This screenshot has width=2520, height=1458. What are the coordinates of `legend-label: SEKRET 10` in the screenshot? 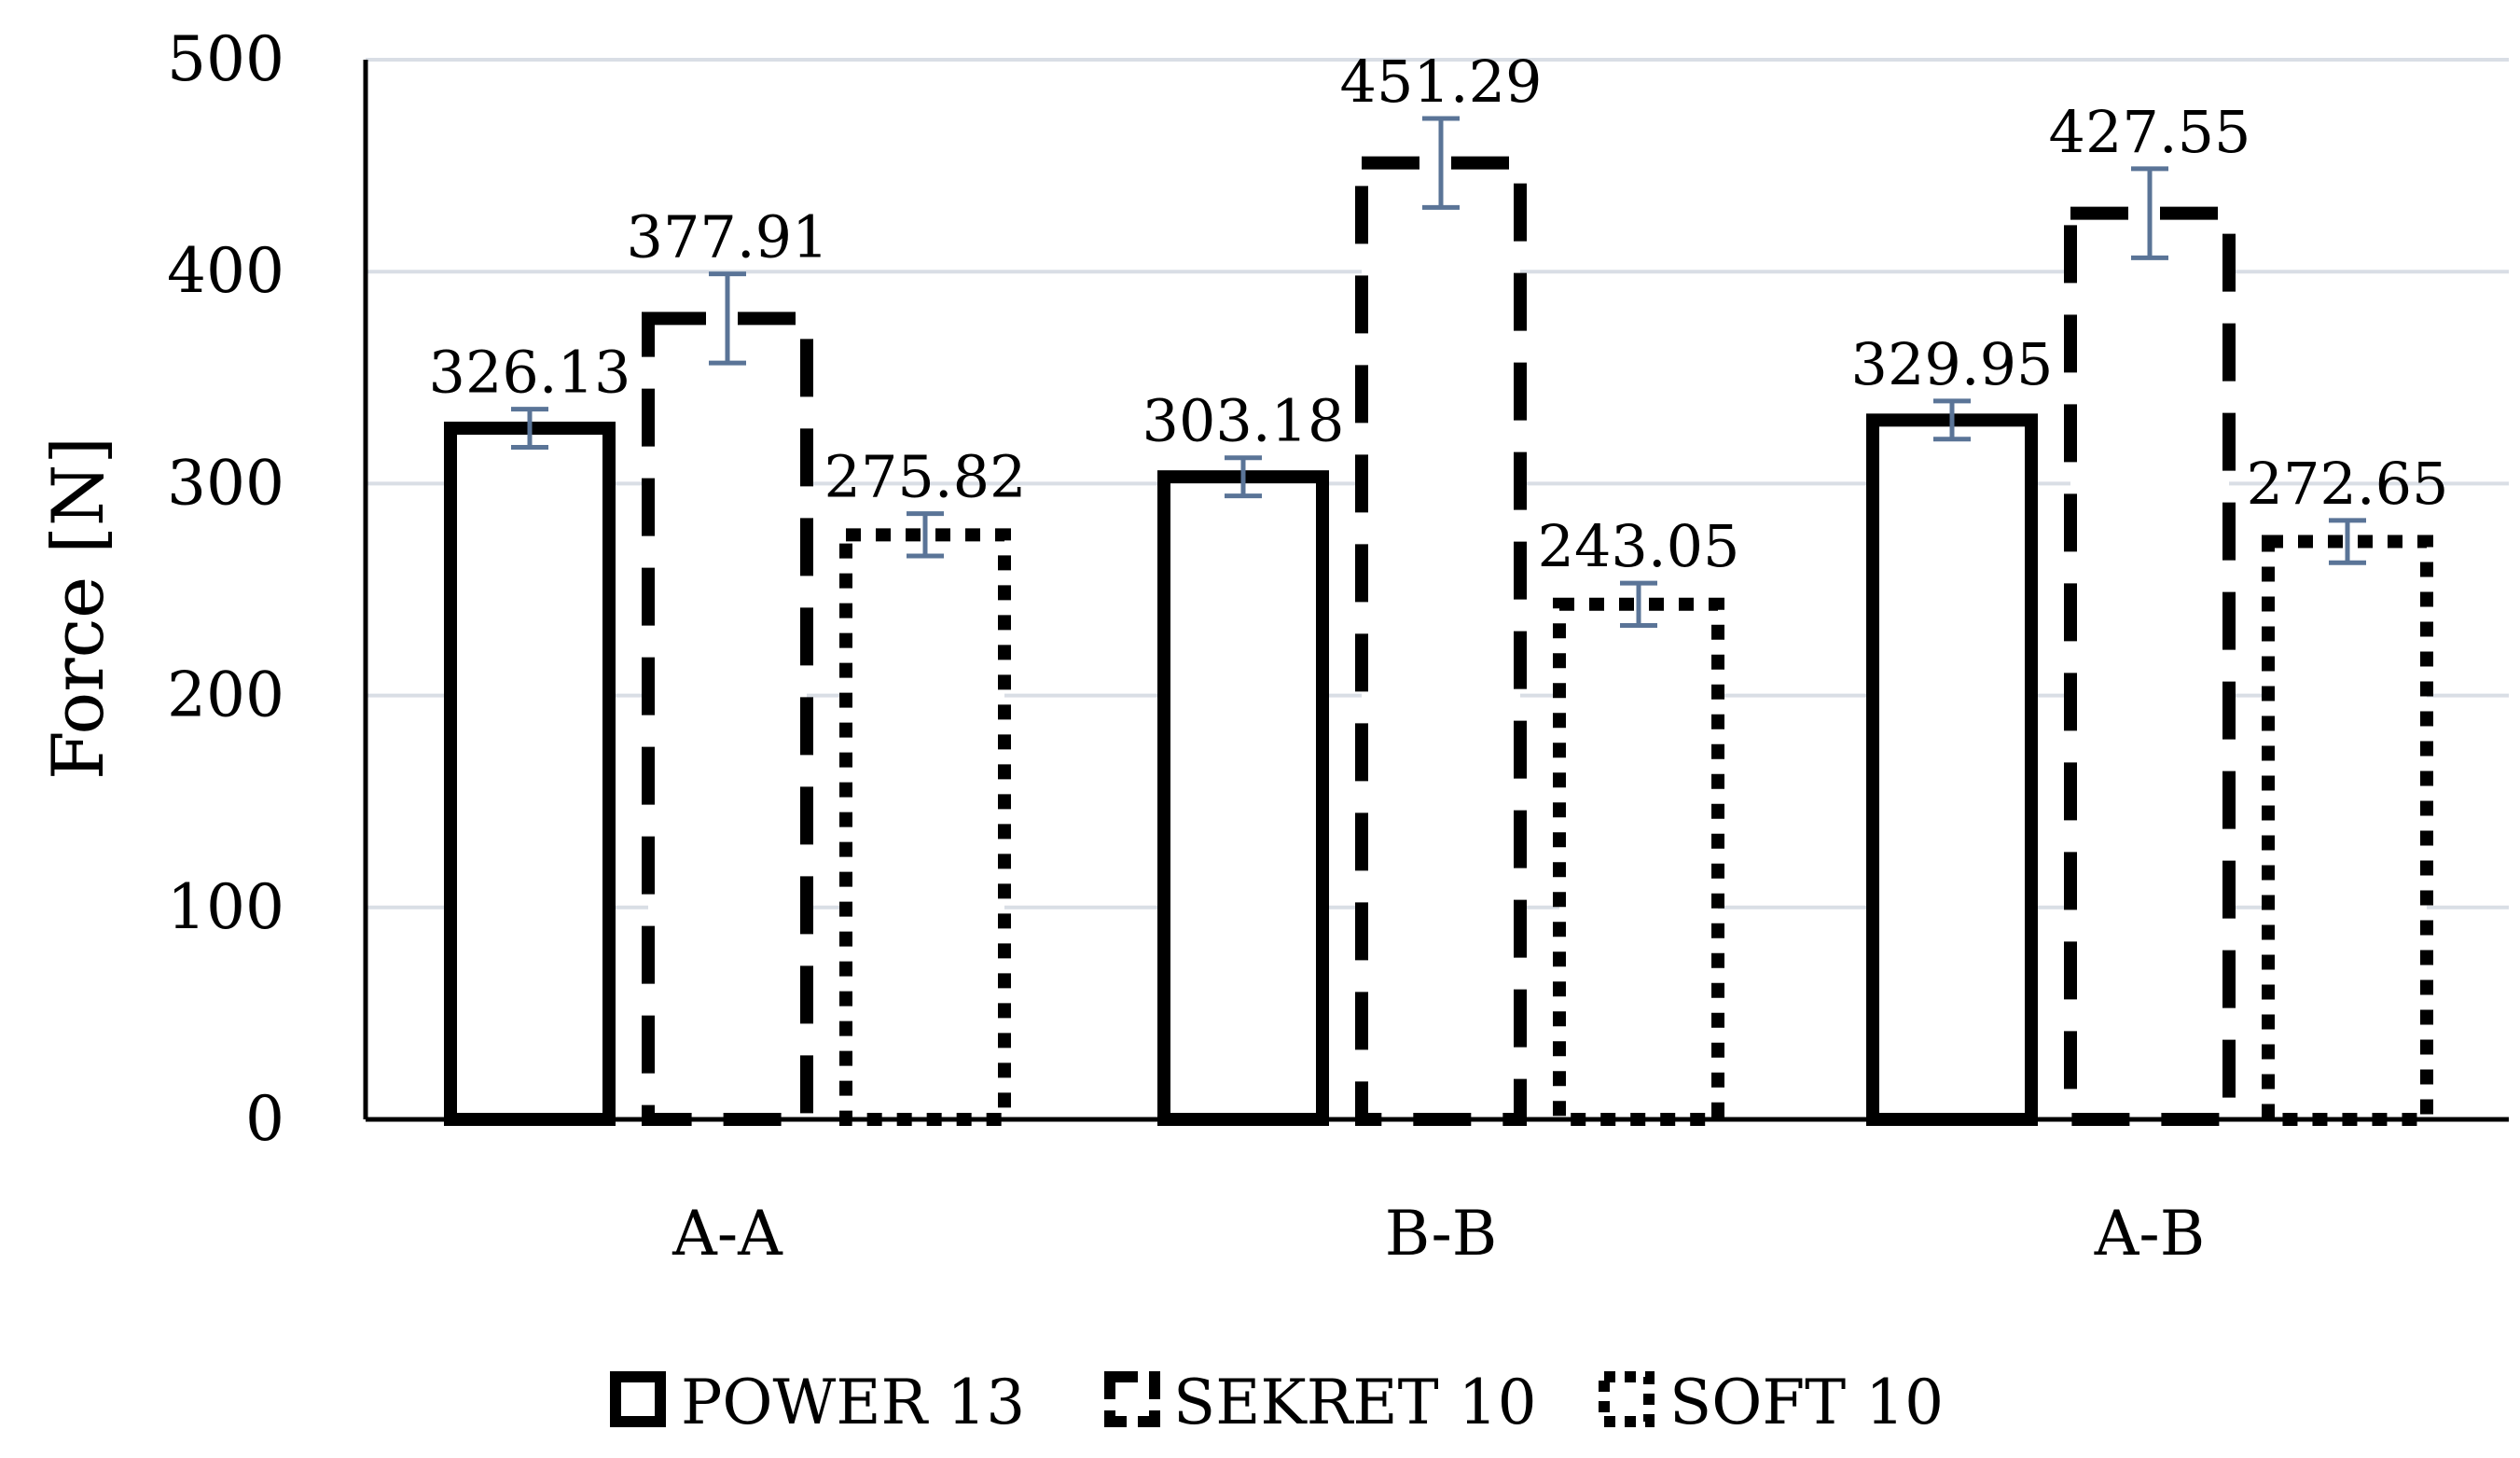 It's located at (1355, 1402).